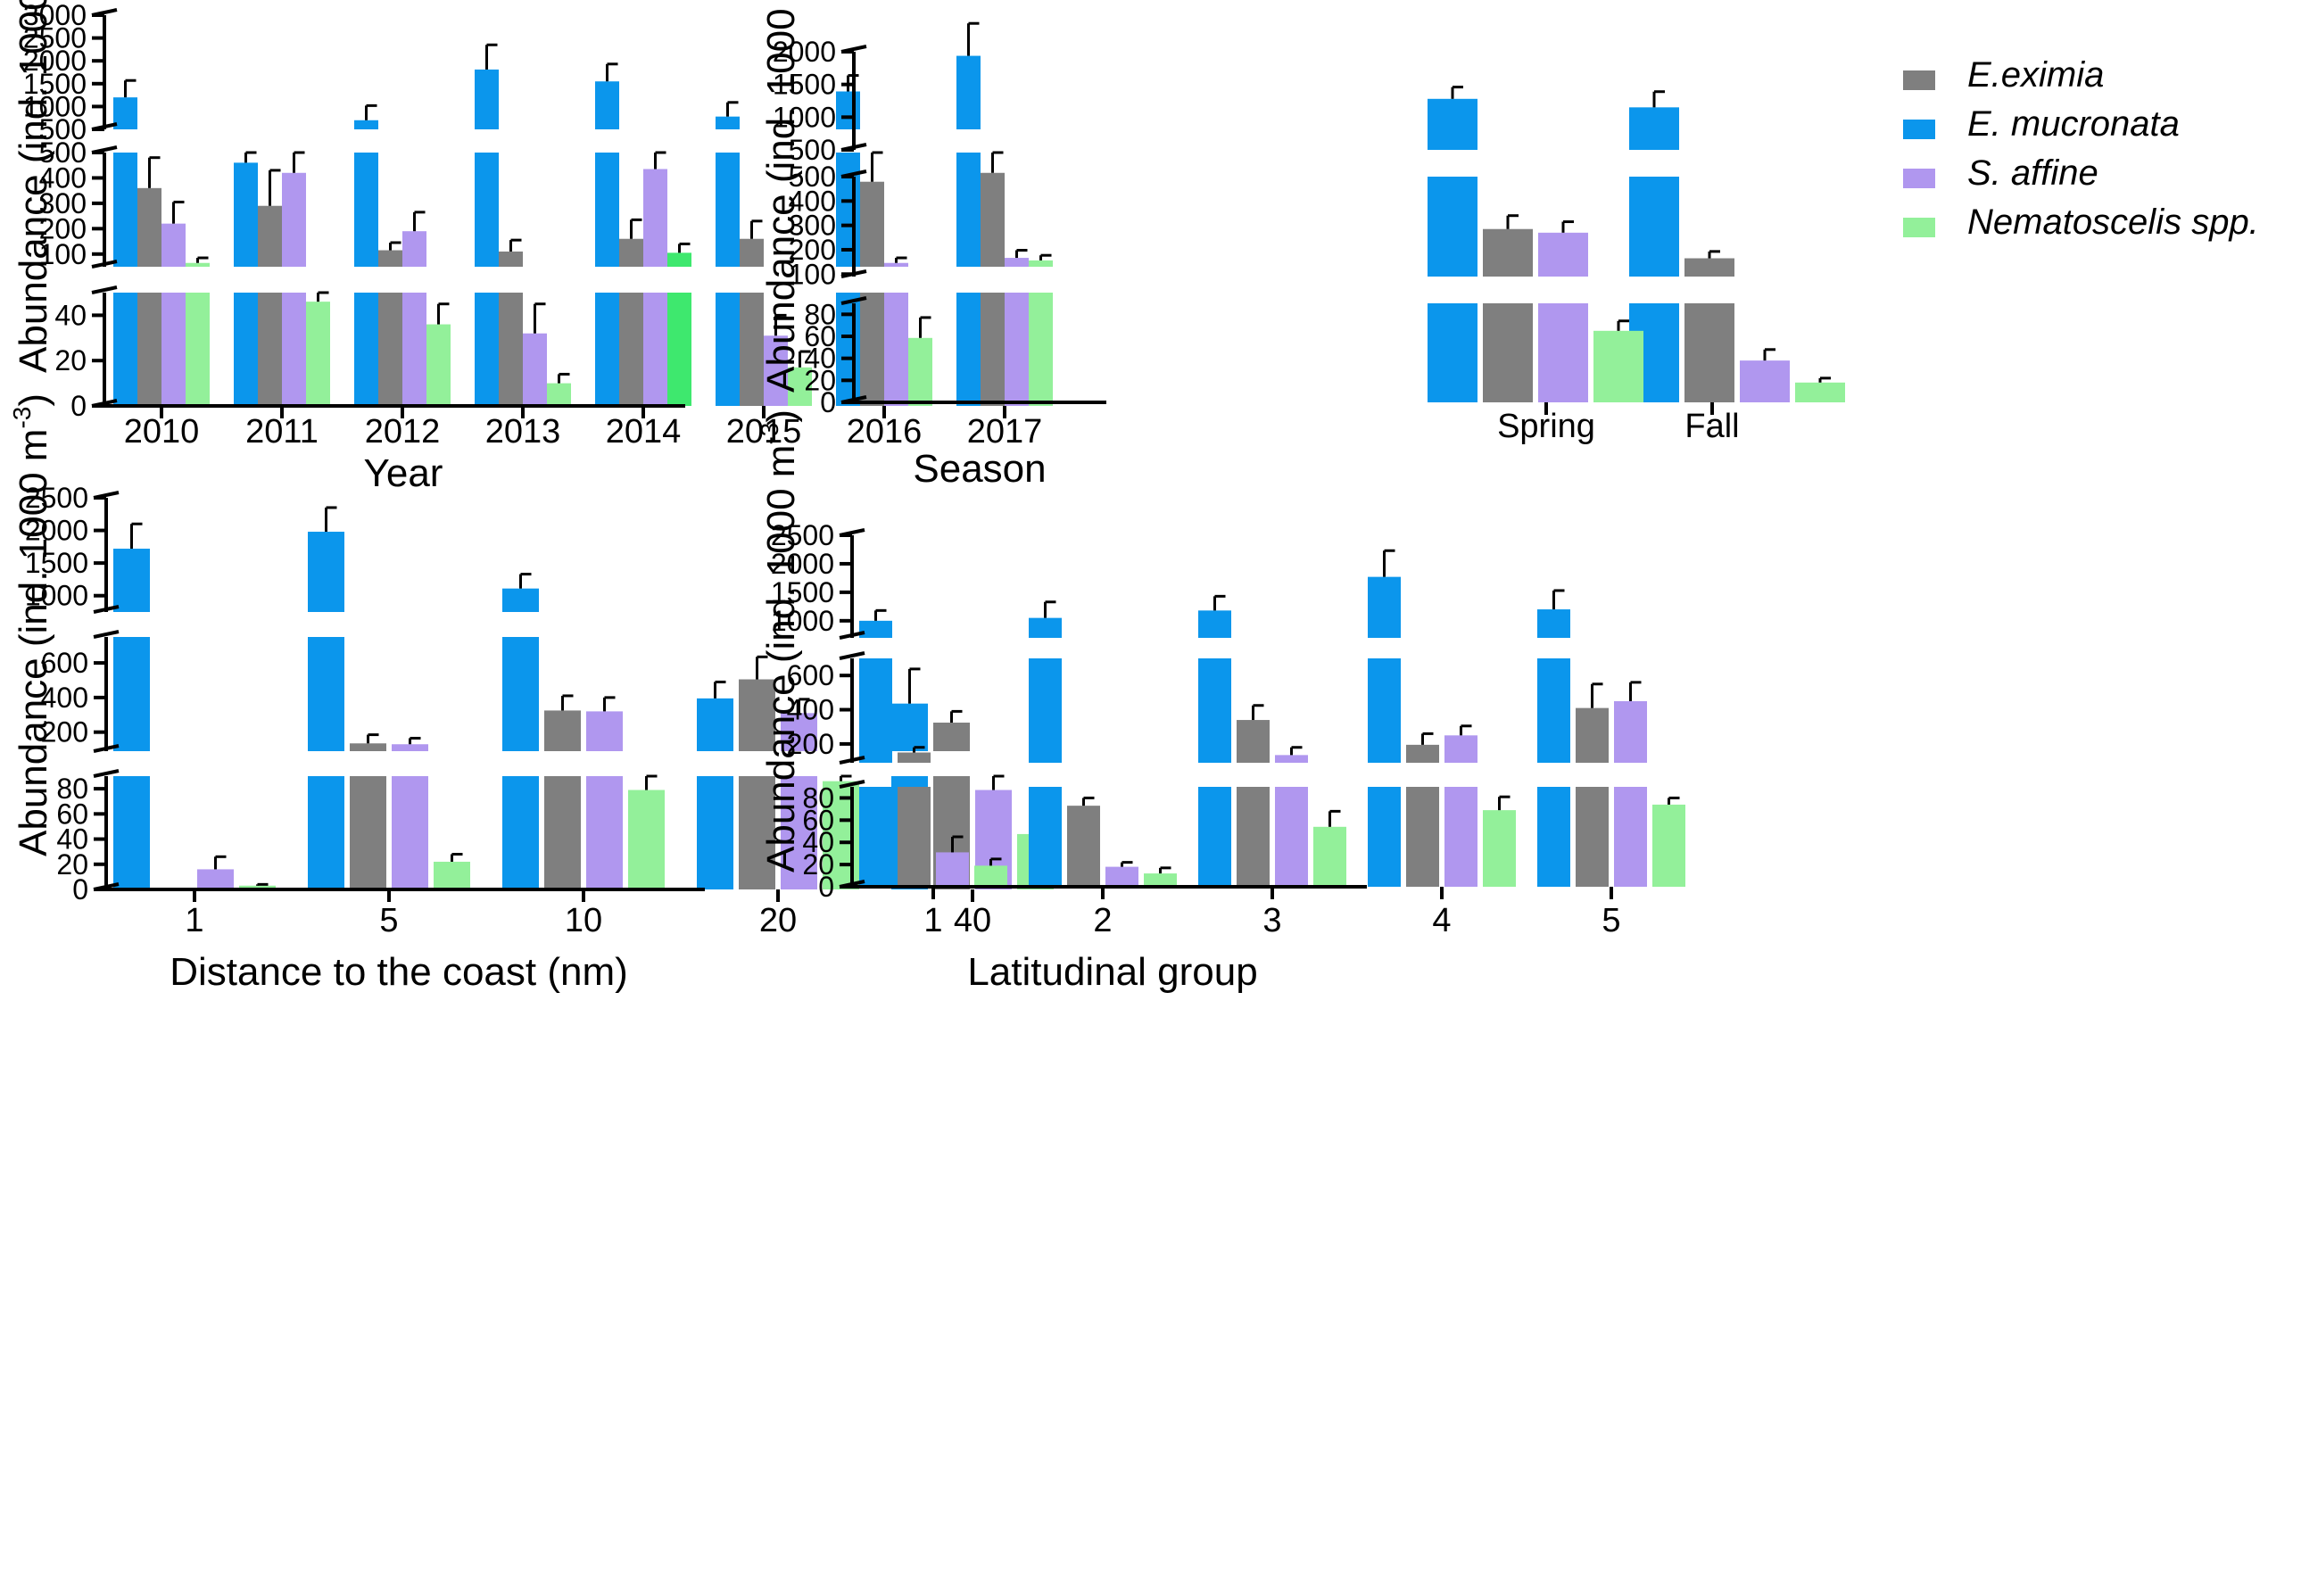 The height and width of the screenshot is (1596, 2301). I want to click on y-tick-label: 2500, so click(55, 38).